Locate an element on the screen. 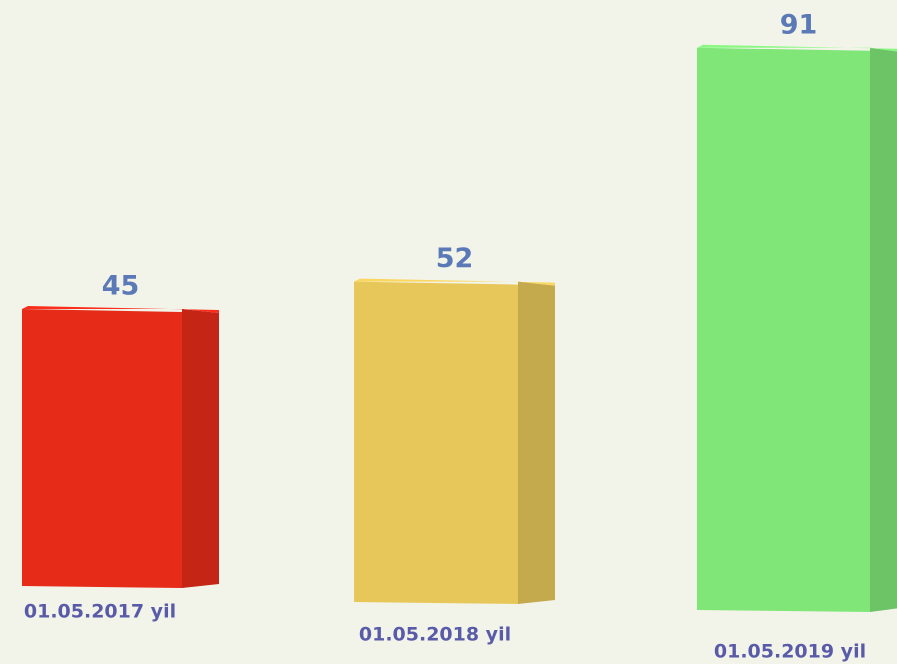  x-tick-label: 01.05.2018 yil is located at coordinates (435, 635).